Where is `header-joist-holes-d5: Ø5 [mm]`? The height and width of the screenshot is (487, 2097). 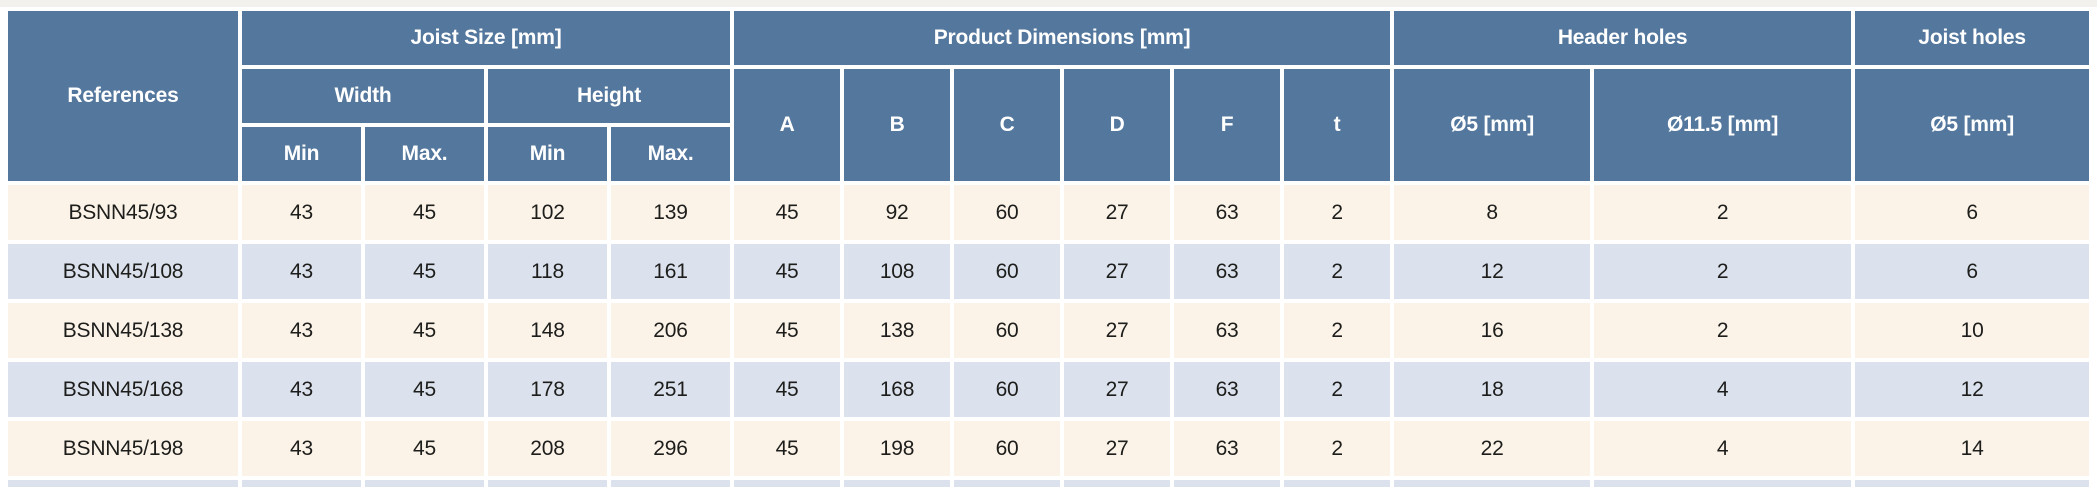
header-joist-holes-d5: Ø5 [mm] is located at coordinates (1972, 125).